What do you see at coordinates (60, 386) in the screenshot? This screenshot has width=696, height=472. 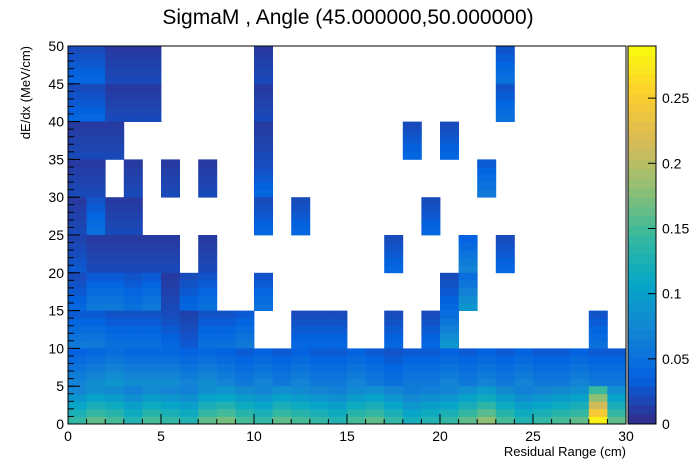 I see `y-tick-label: 5` at bounding box center [60, 386].